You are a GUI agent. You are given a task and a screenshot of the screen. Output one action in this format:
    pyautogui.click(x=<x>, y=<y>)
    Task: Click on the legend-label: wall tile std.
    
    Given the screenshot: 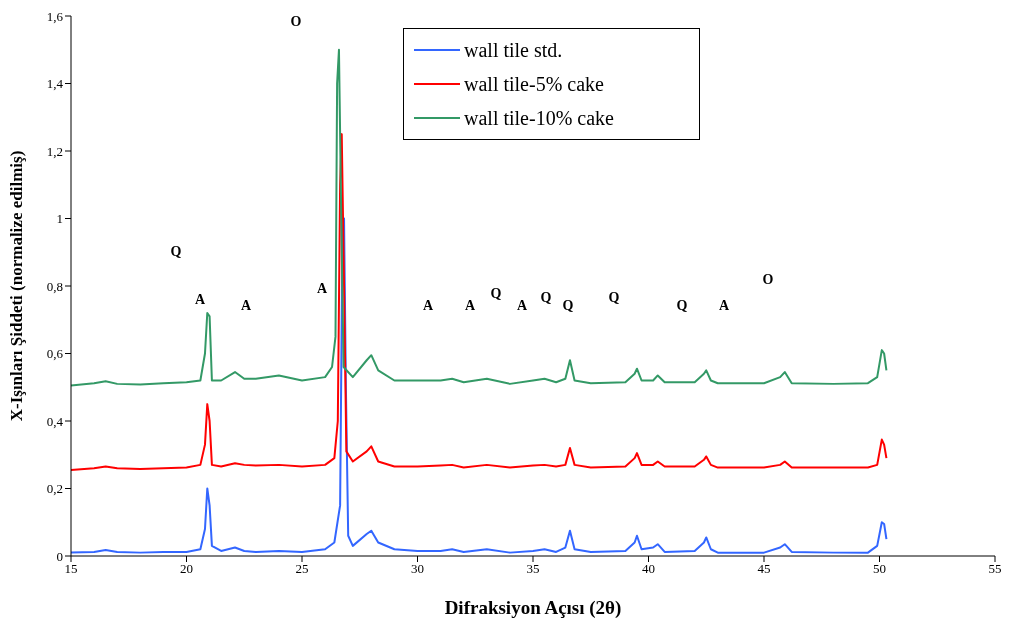 What is the action you would take?
    pyautogui.click(x=513, y=50)
    